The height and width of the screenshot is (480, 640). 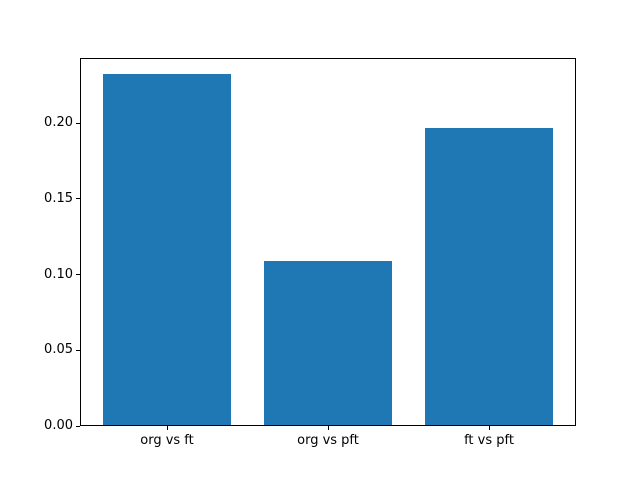 I want to click on bar-org-vs-pft, so click(x=328, y=343).